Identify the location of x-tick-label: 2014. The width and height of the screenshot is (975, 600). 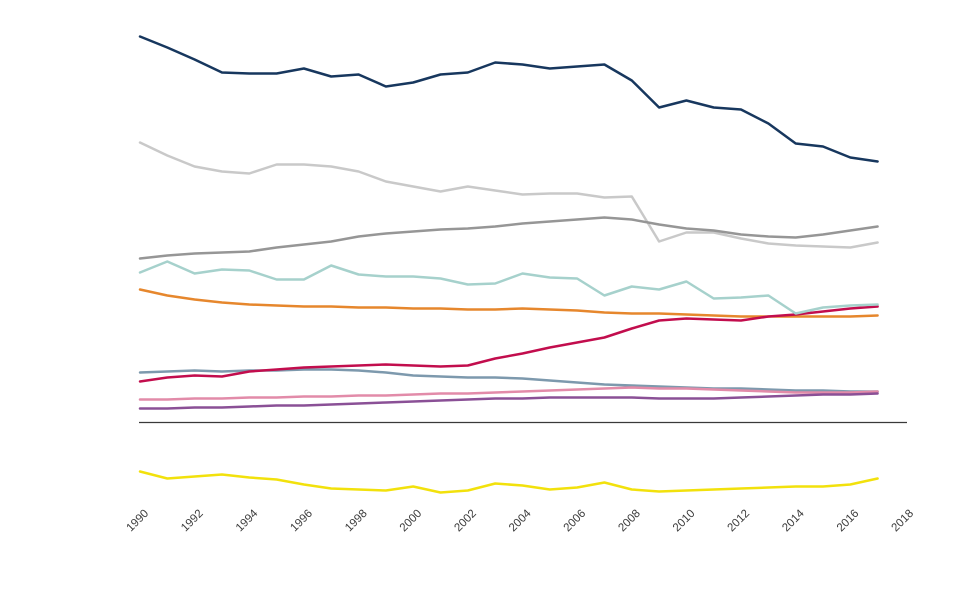
(793, 520).